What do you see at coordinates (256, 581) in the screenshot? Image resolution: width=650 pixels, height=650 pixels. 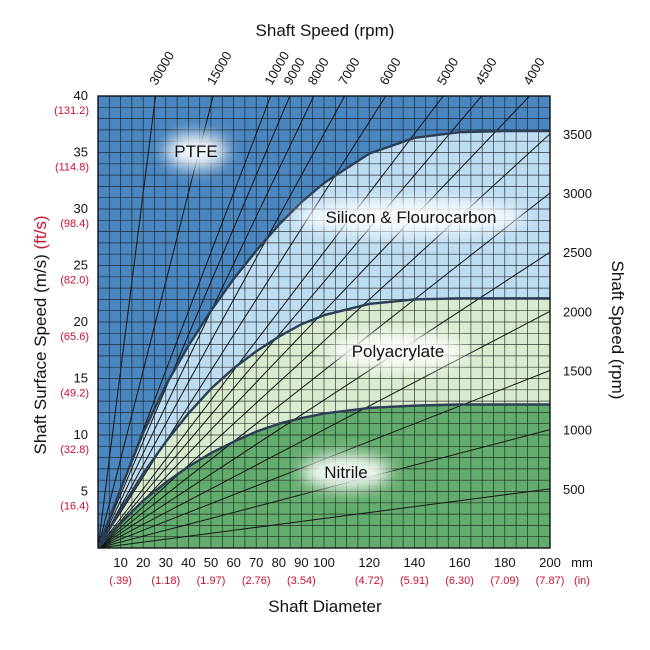 I see `x-tick-label-in: (2.76)` at bounding box center [256, 581].